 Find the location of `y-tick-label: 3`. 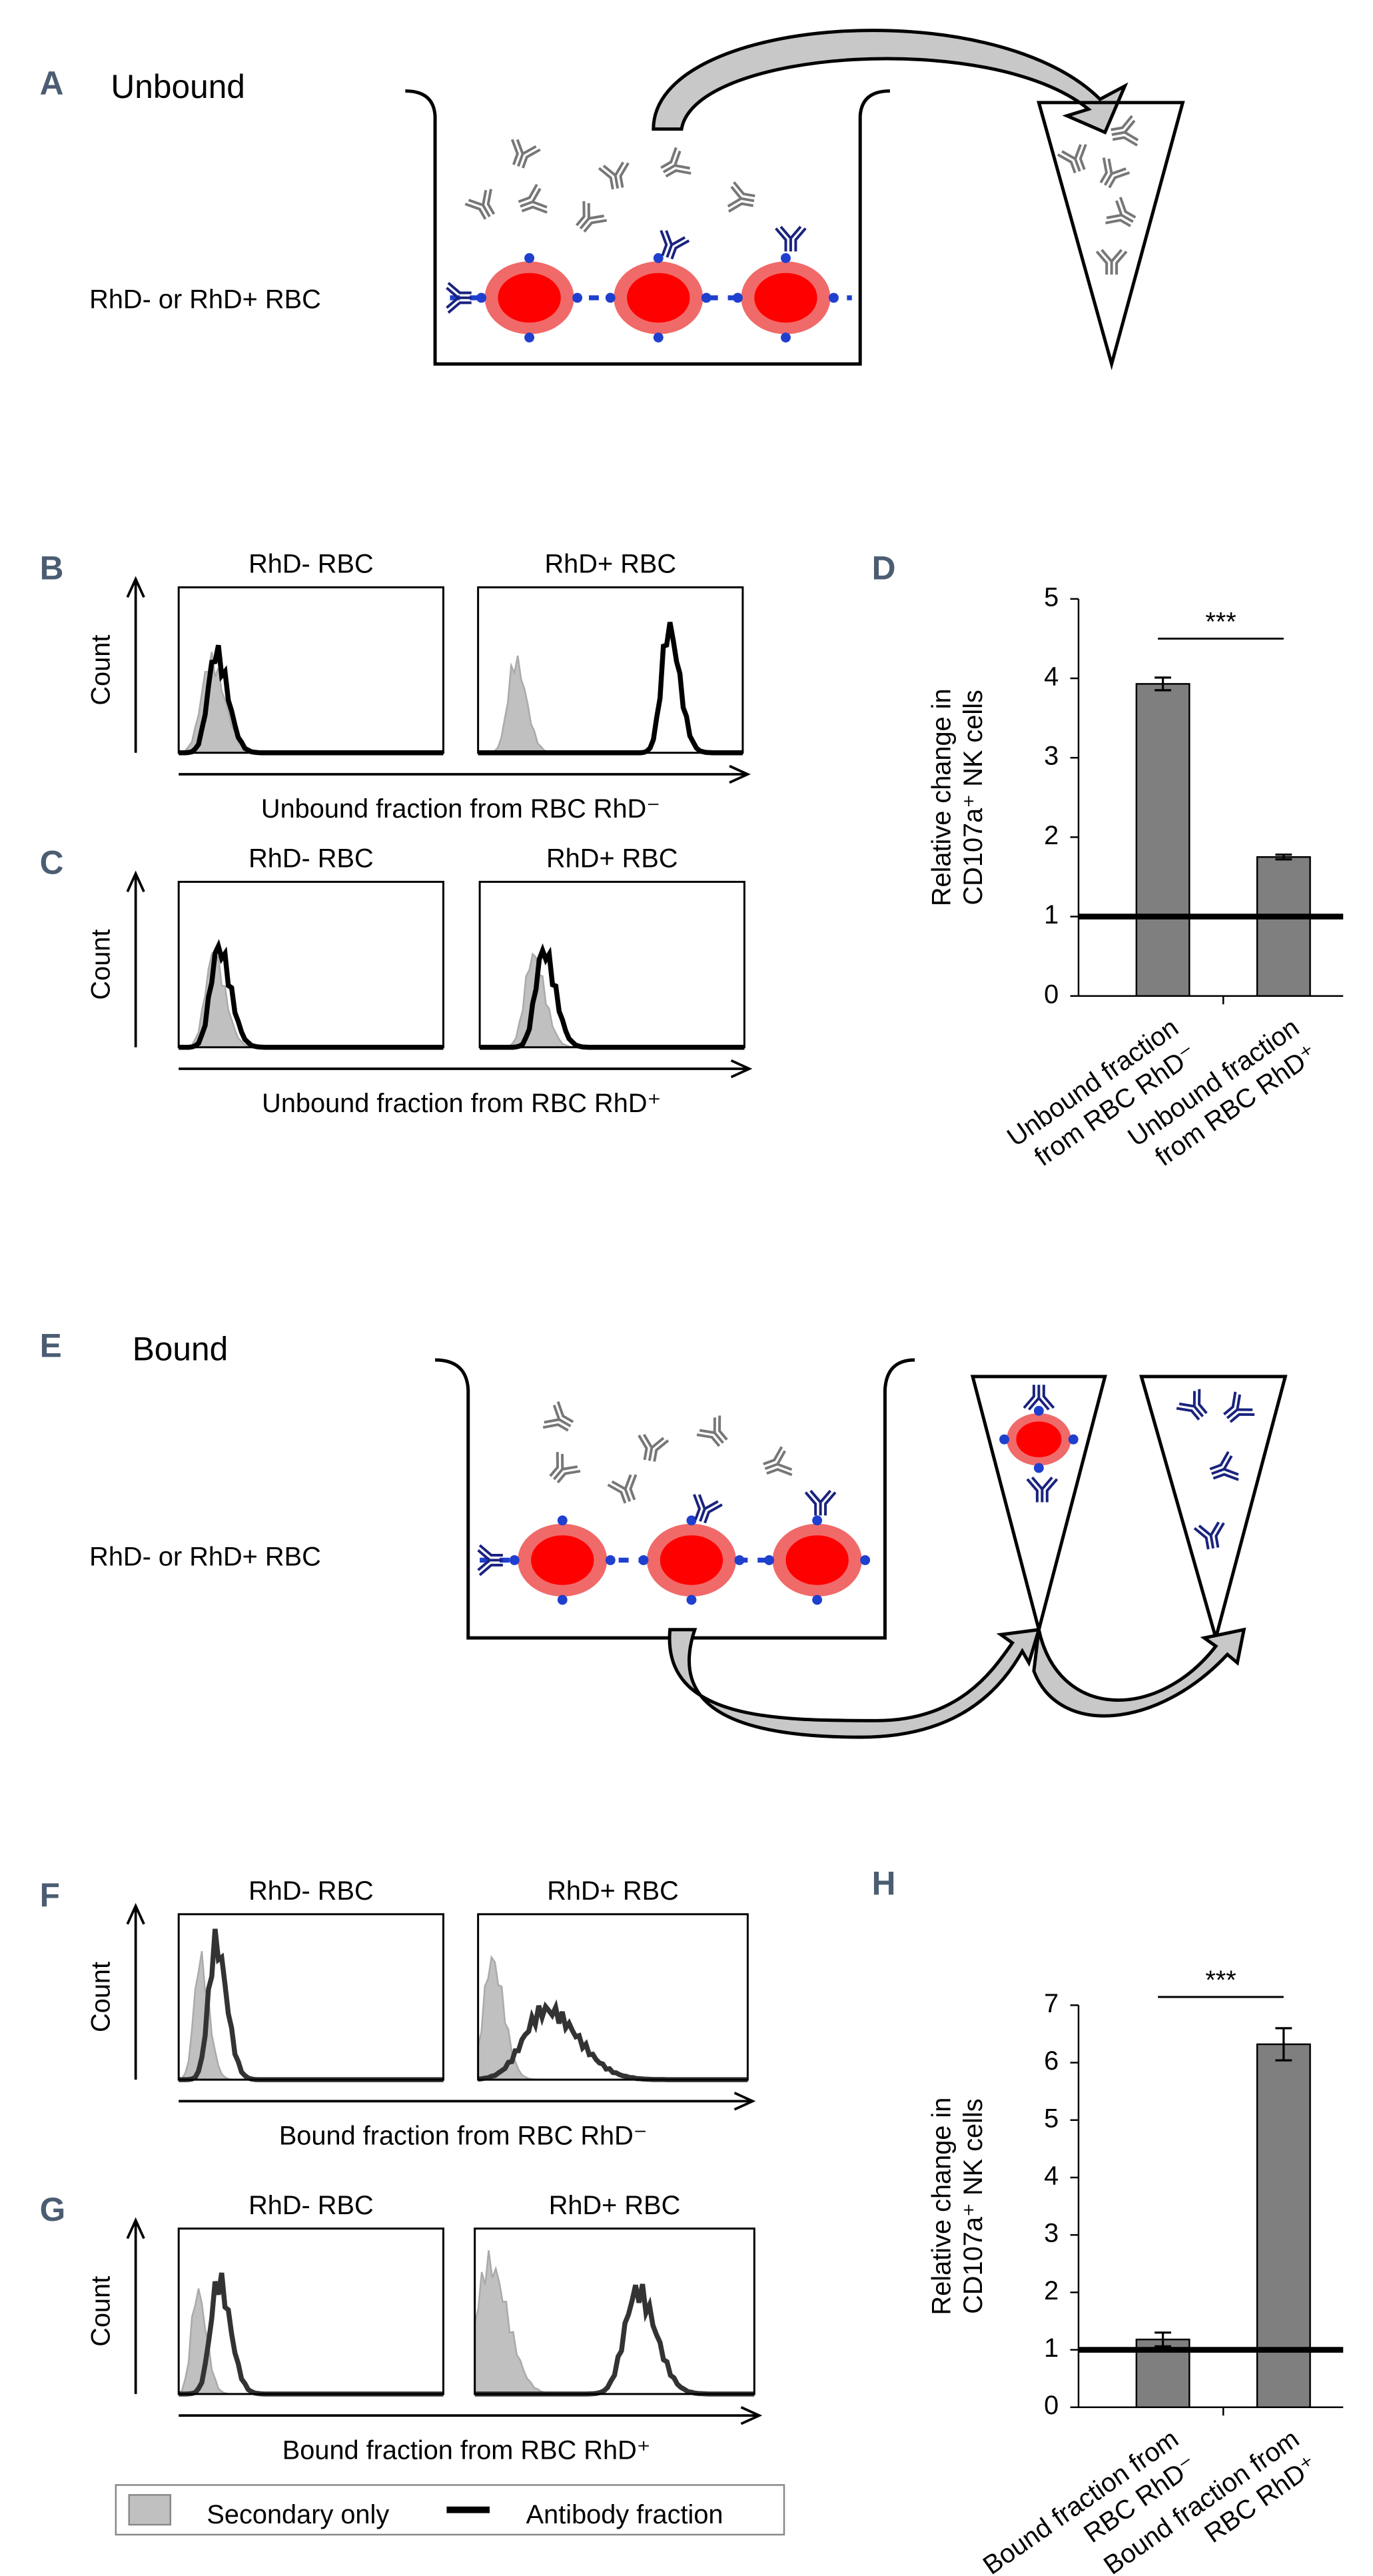

y-tick-label: 3 is located at coordinates (1051, 2233).